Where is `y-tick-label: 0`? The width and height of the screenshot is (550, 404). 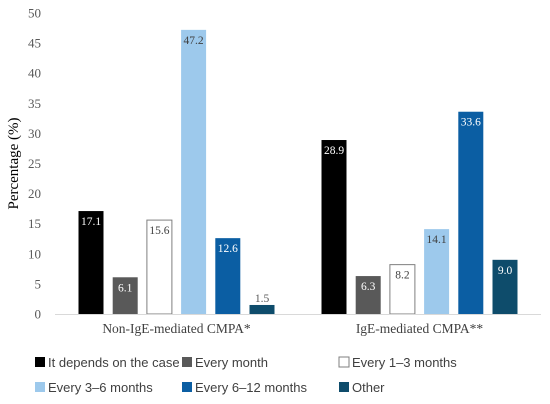 y-tick-label: 0 is located at coordinates (38, 314).